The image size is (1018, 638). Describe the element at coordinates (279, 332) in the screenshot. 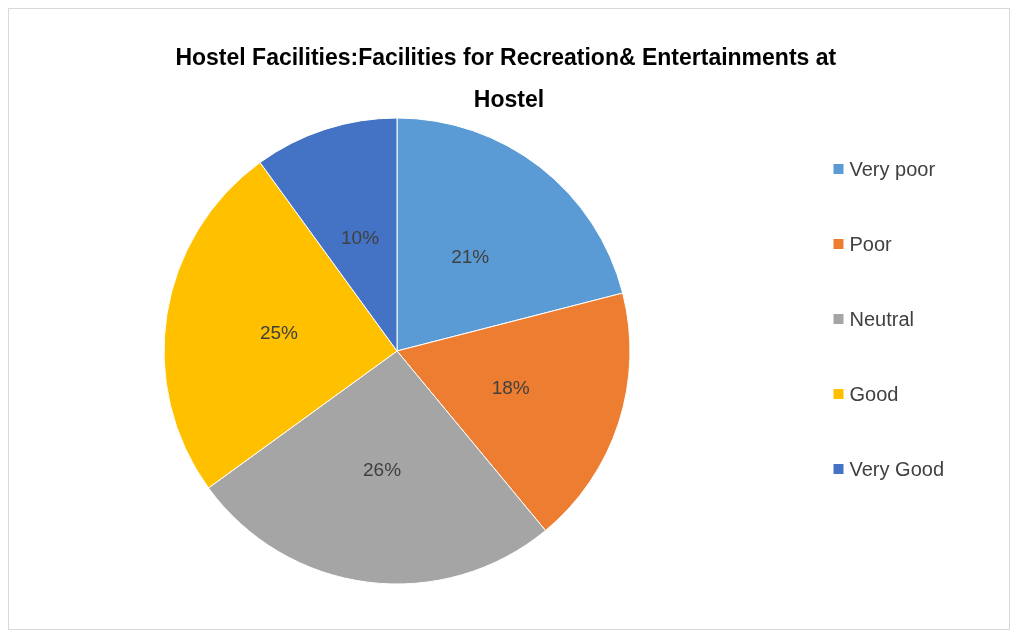

I see `data-label: 25%` at that location.